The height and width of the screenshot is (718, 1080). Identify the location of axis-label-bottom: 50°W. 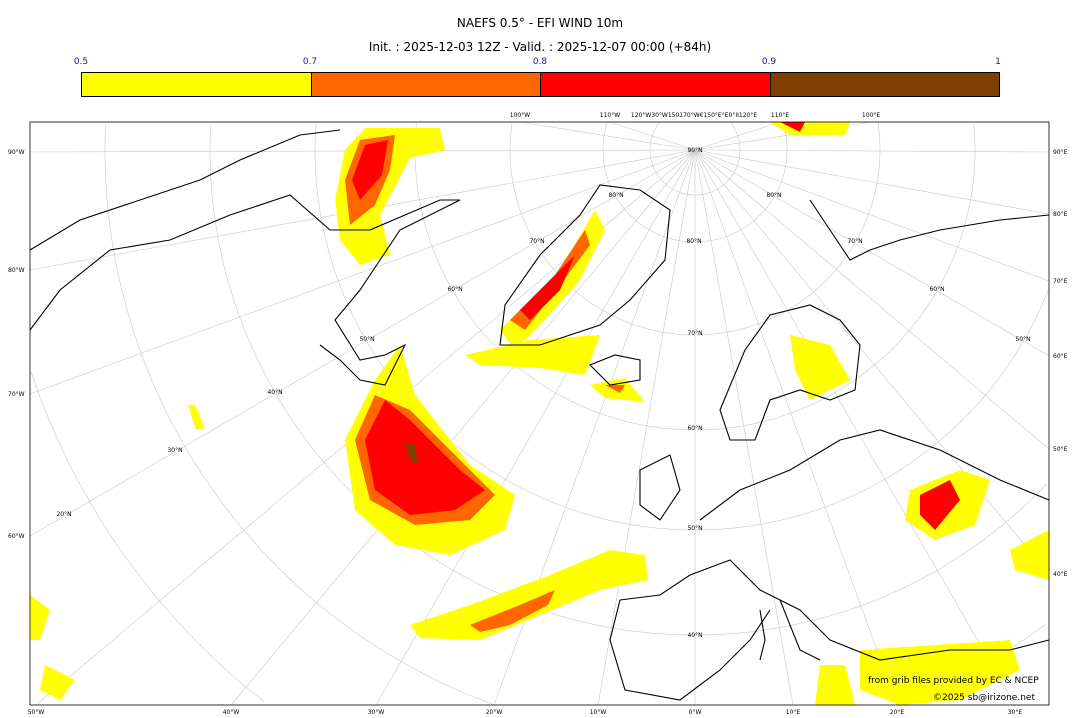
(36, 712).